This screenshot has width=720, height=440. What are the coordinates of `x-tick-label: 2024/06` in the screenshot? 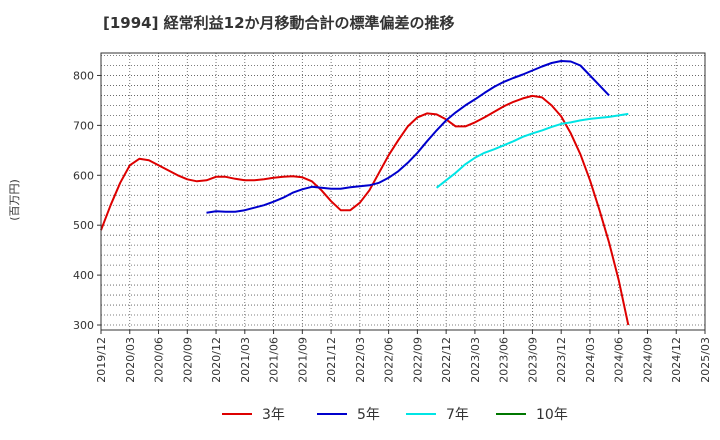 It's located at (619, 360).